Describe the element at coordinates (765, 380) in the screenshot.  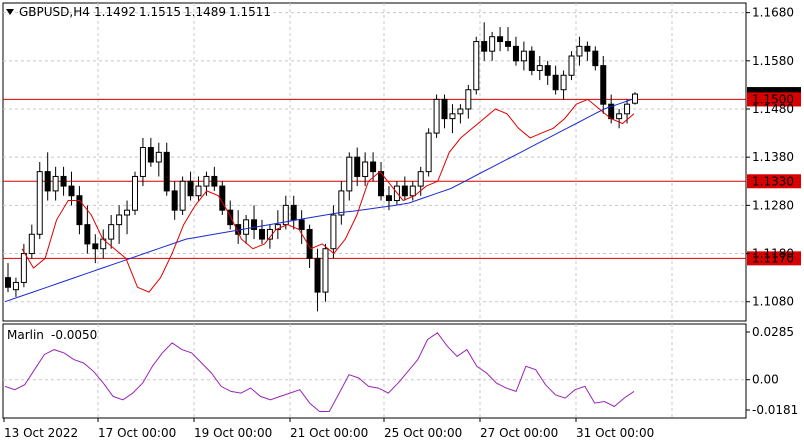
I see `indicator-tick-label: 0.00` at that location.